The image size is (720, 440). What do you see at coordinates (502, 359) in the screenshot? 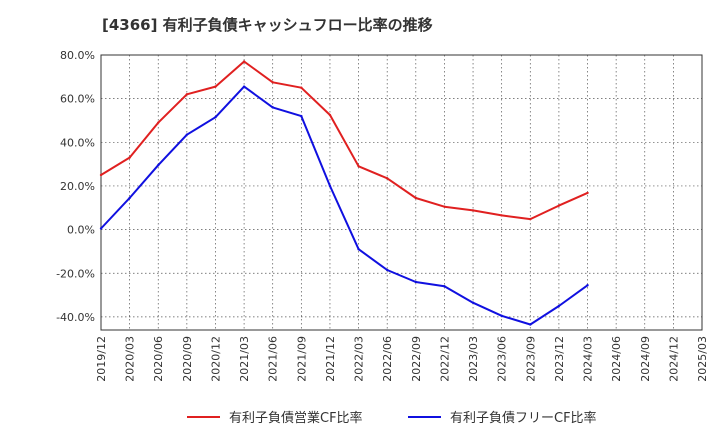
I see `x-tick-label: 2023/06` at bounding box center [502, 359].